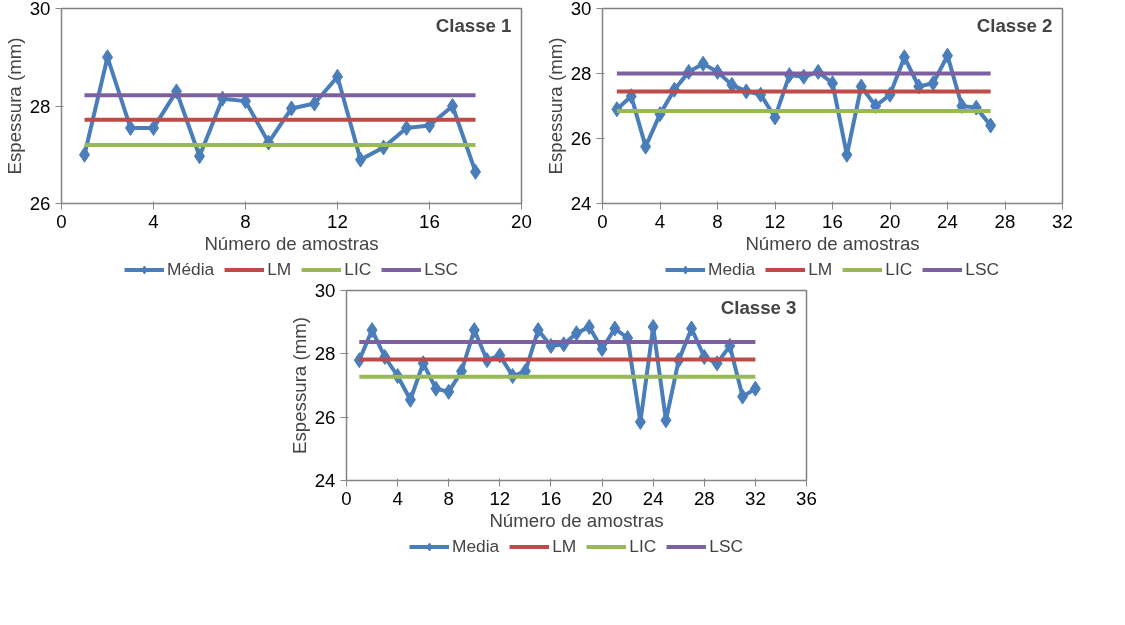 This screenshot has width=1125, height=625. Describe the element at coordinates (758, 307) in the screenshot. I see `chart-title: Classe 3` at that location.